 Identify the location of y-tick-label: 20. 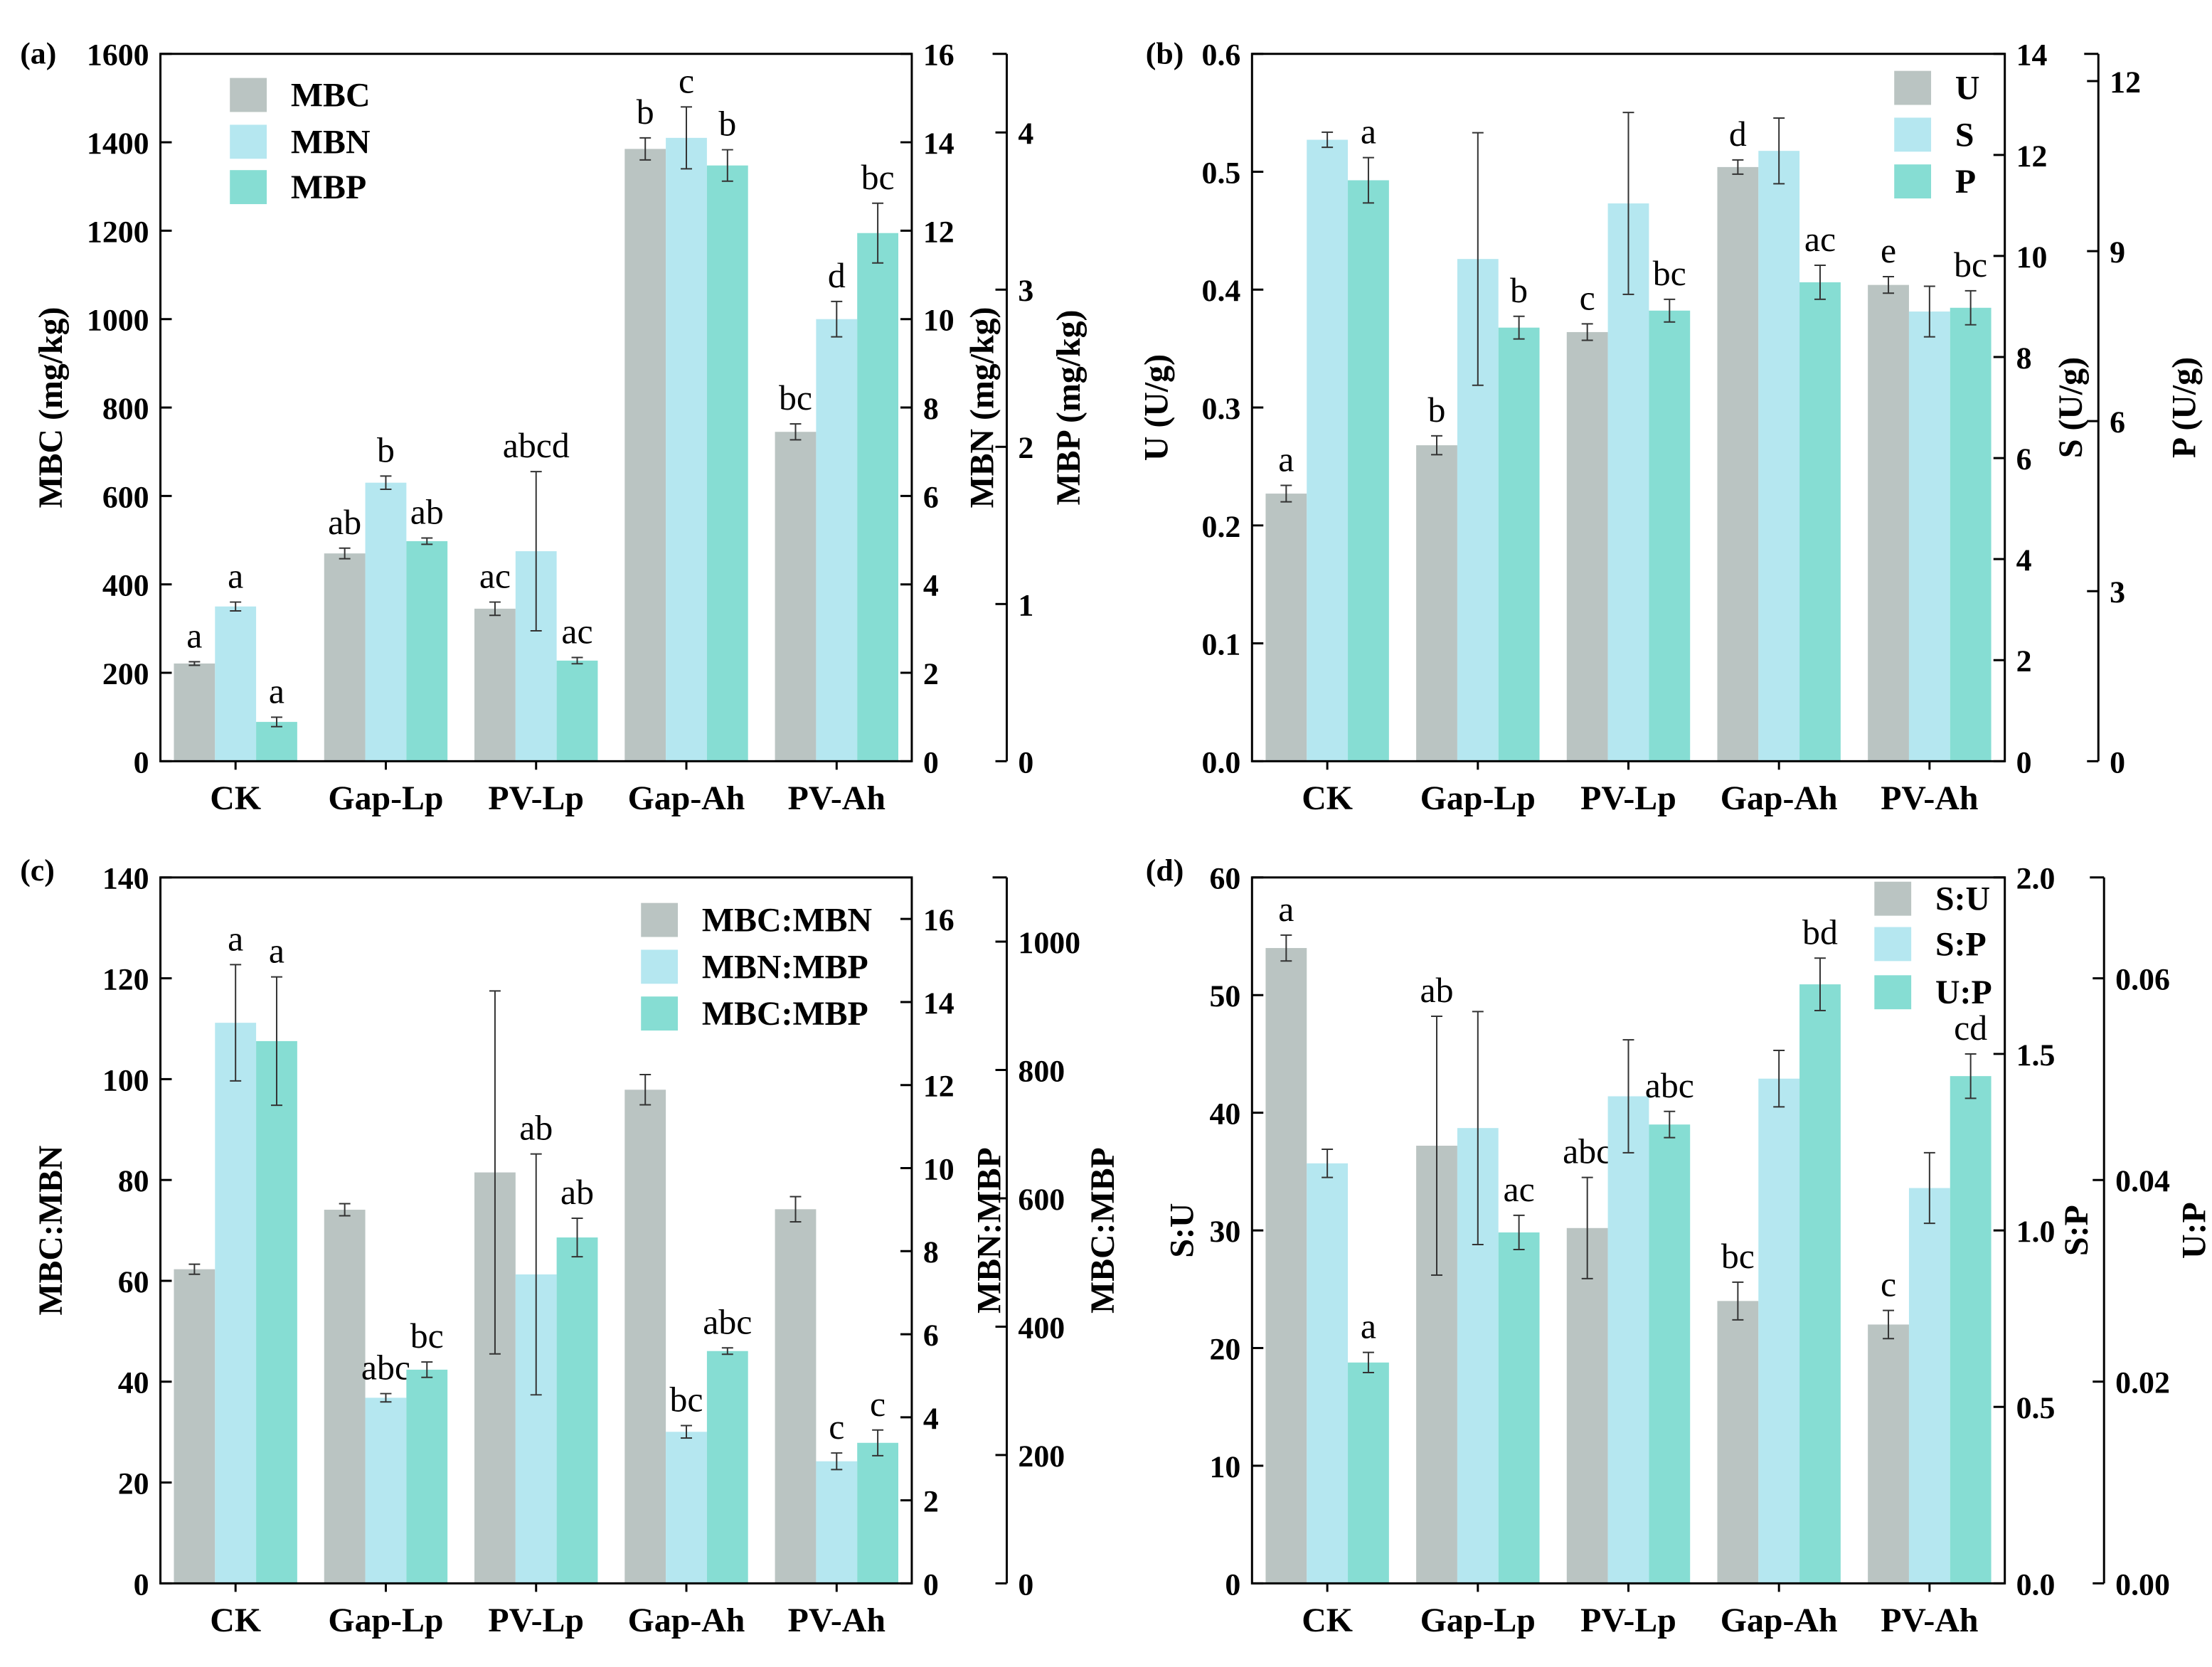
(1225, 1349).